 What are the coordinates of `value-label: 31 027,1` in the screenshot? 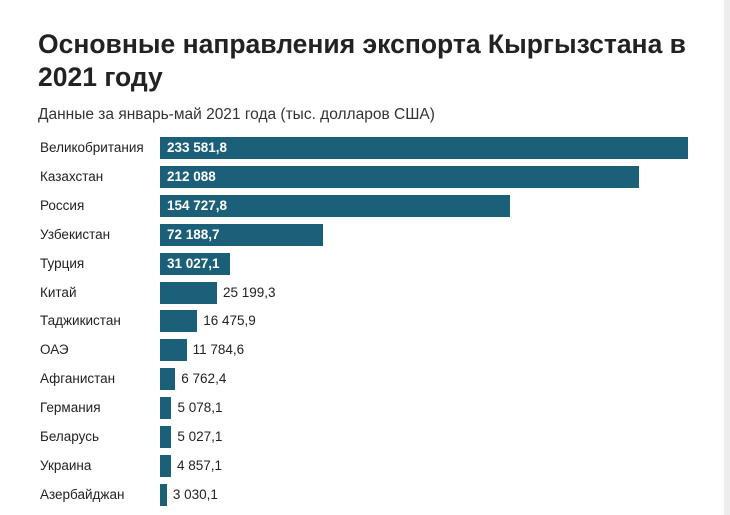 It's located at (193, 263).